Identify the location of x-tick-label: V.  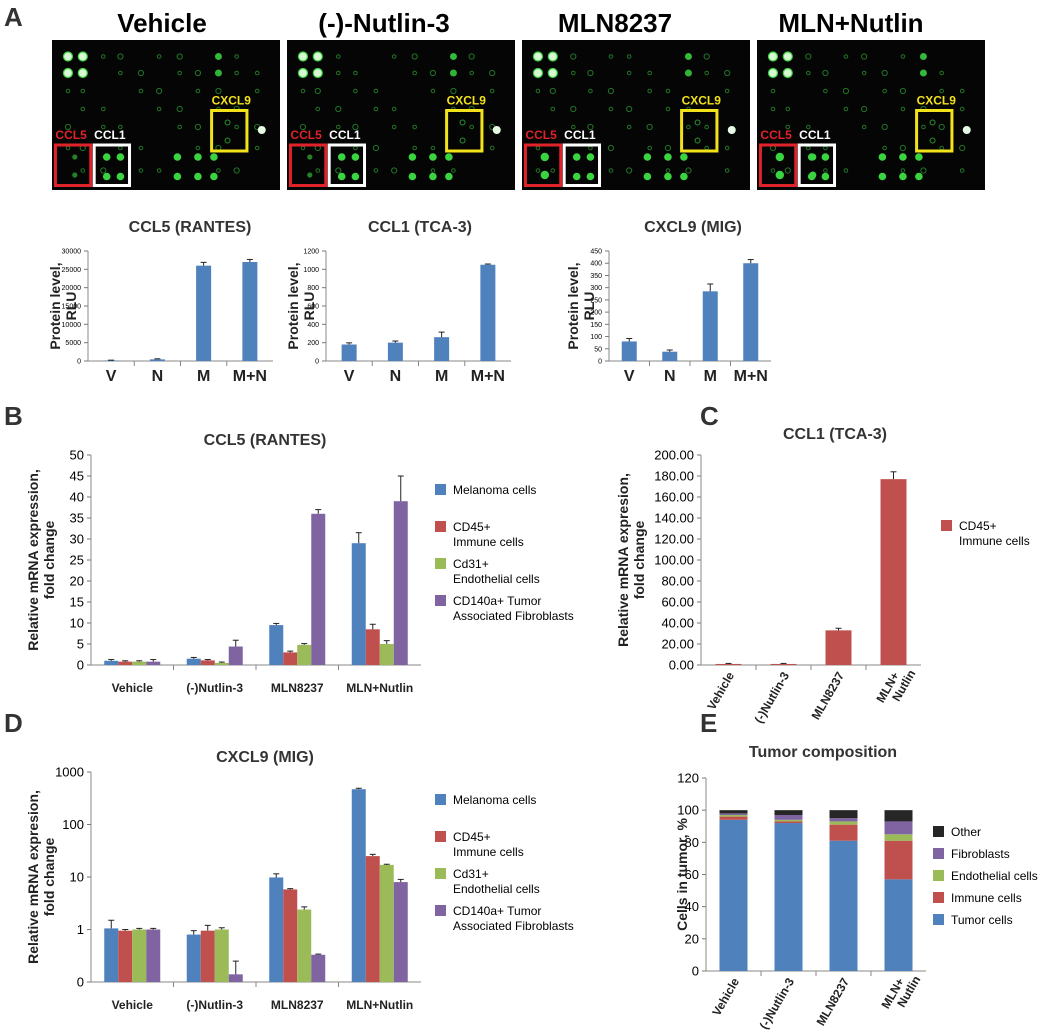
(349, 376).